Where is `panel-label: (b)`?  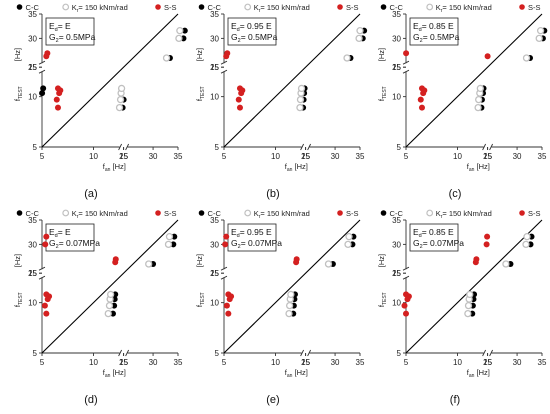 panel-label: (b) is located at coordinates (272, 194).